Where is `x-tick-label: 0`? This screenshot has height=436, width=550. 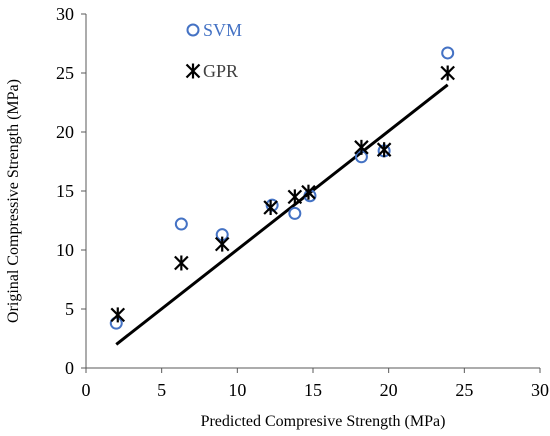 x-tick-label: 0 is located at coordinates (86, 390).